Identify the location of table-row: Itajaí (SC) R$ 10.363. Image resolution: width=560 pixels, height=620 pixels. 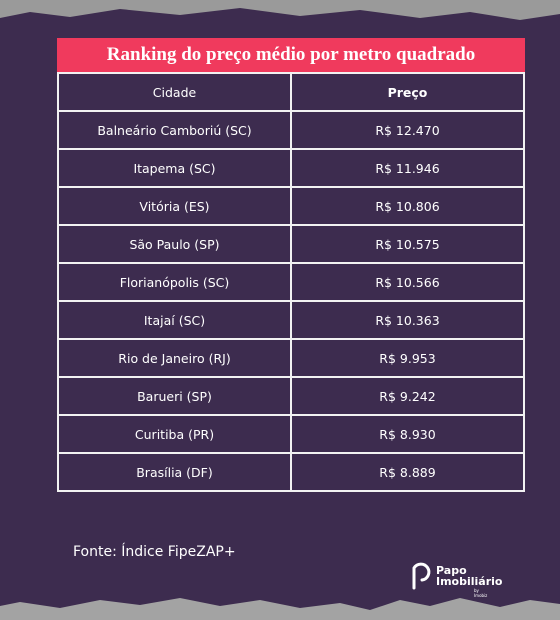
(291, 320).